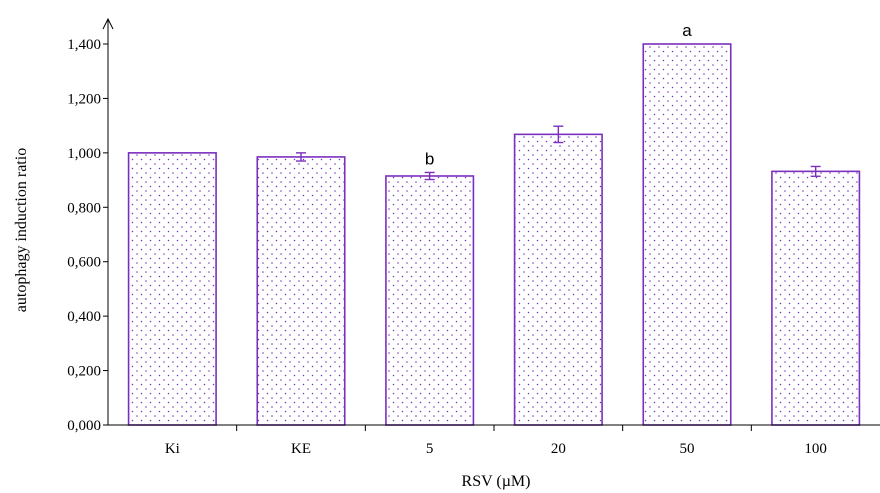 This screenshot has height=493, width=880. What do you see at coordinates (21, 230) in the screenshot?
I see `y-axis-title: autophagy induction ratio` at bounding box center [21, 230].